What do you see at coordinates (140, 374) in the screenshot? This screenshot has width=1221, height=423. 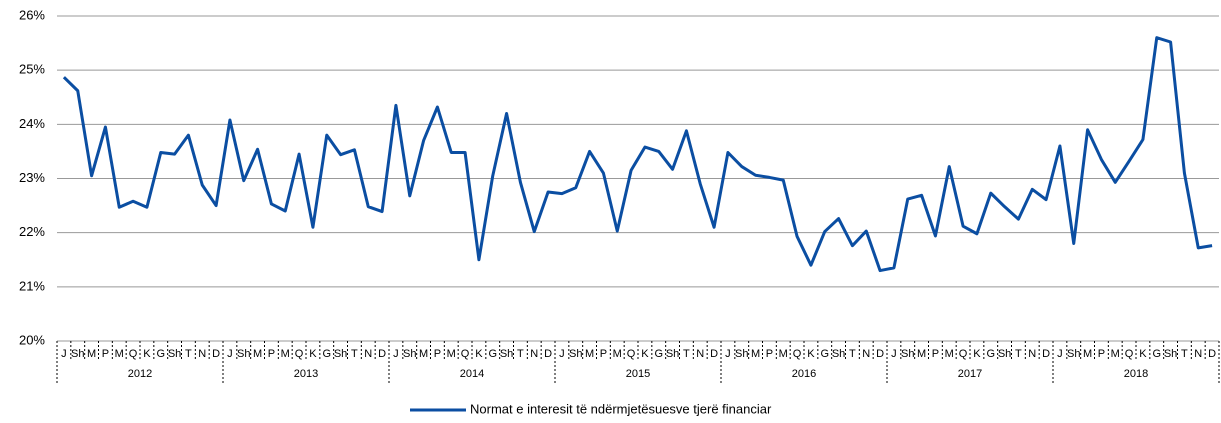 I see `year-label: 2012` at bounding box center [140, 374].